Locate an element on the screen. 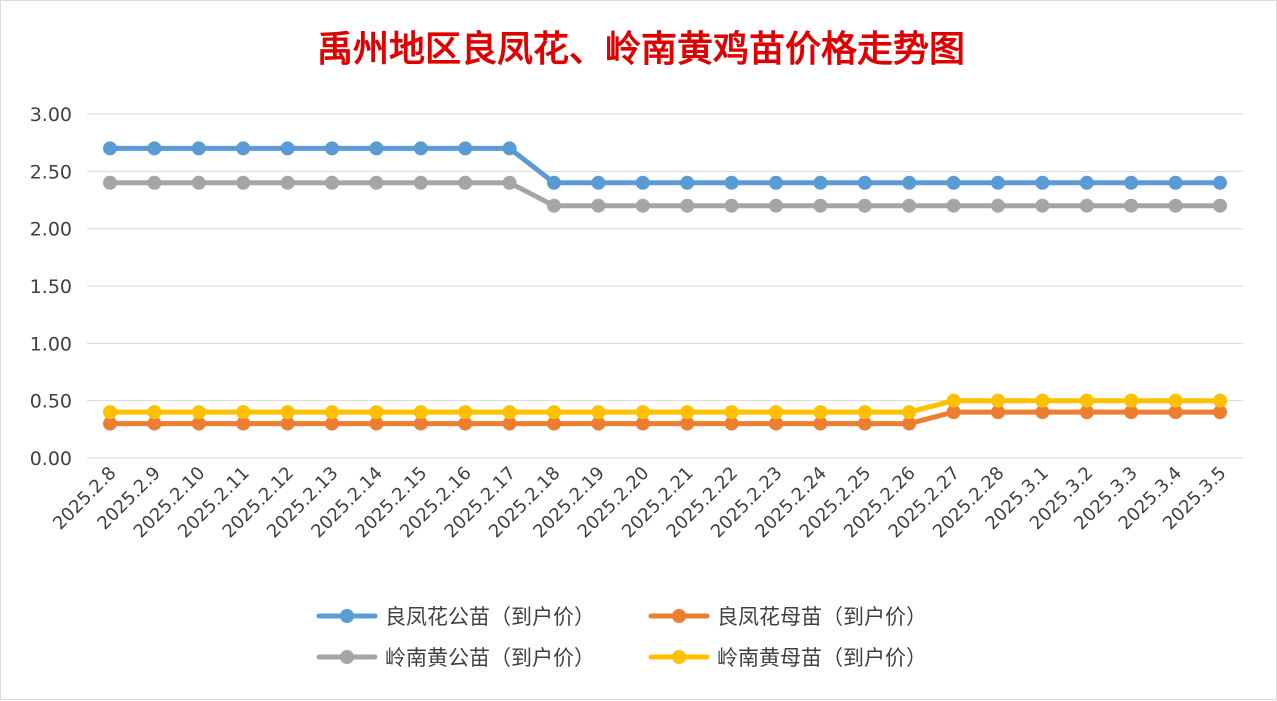 This screenshot has width=1277, height=701. legend-item: 良凤花母苗（到户价） is located at coordinates (787, 617).